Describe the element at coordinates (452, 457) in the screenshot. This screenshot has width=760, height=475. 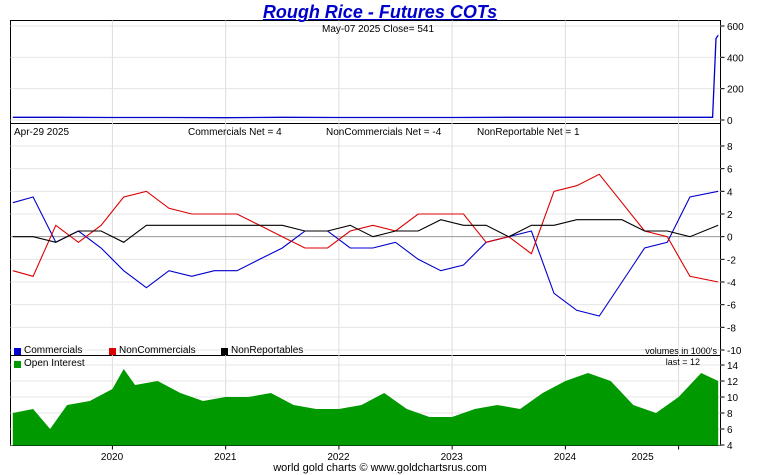
I see `x-tick-label: 2023` at that location.